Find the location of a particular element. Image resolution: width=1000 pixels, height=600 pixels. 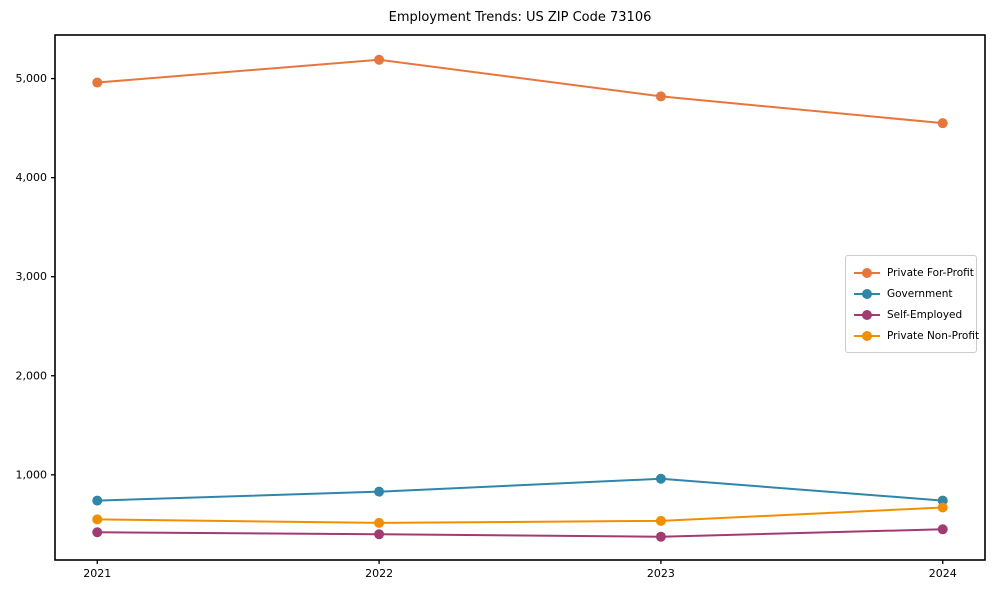

y-tick-label: 4,000 is located at coordinates (32, 177).